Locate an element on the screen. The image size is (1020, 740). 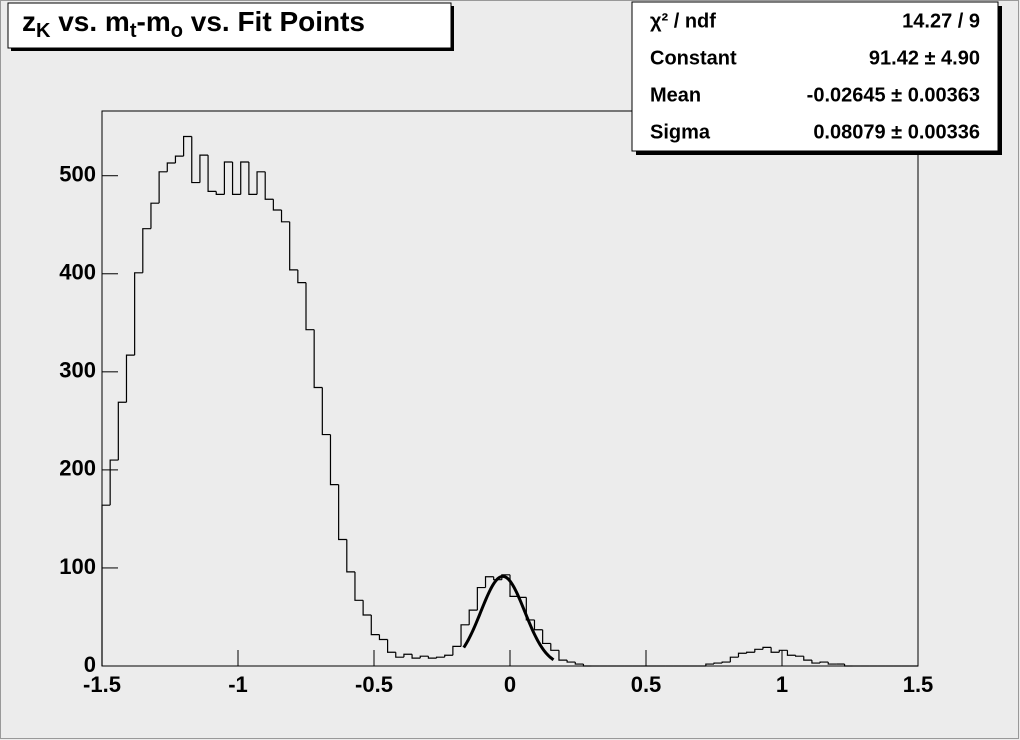
stat-value: 91.42 ± 4.90 is located at coordinates (924, 58).